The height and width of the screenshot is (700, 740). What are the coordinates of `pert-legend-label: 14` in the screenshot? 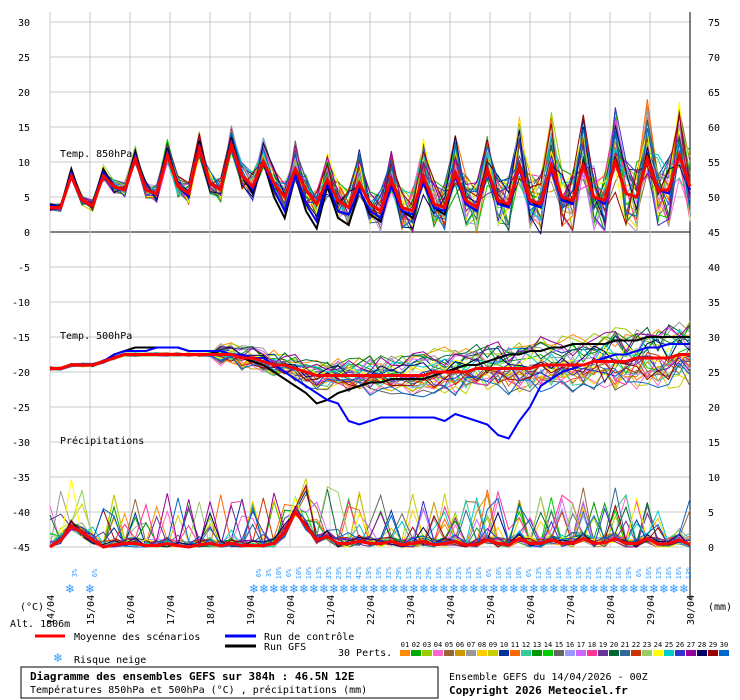 It's located at (548, 645).